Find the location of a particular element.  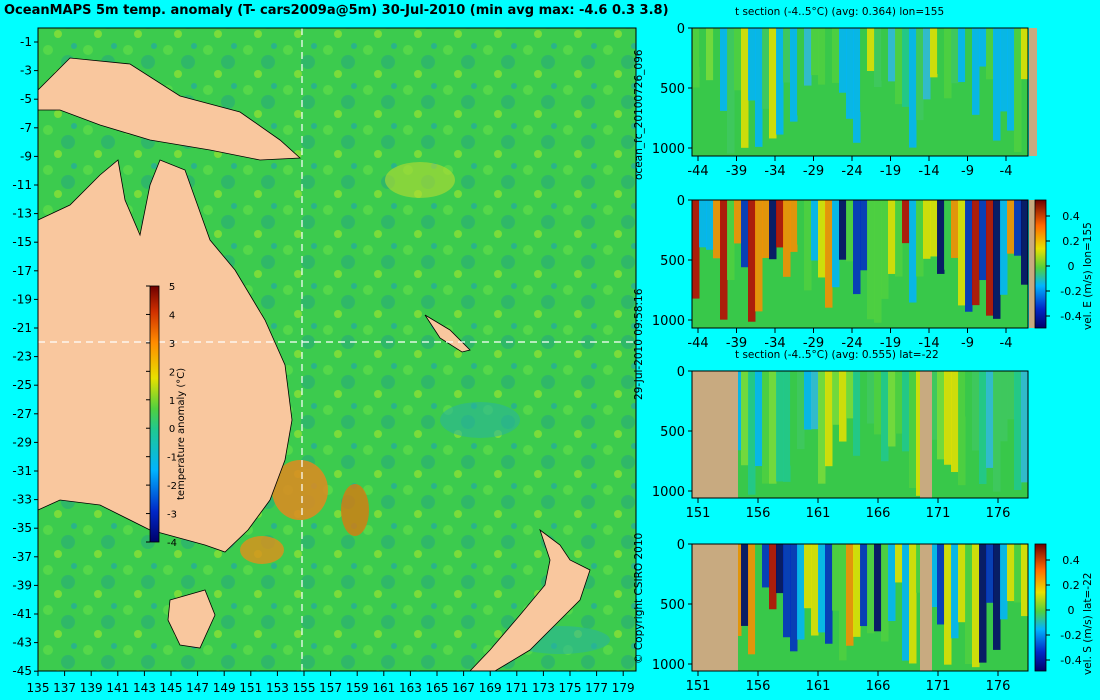

x-tick-label: -19 is located at coordinates (890, 171).